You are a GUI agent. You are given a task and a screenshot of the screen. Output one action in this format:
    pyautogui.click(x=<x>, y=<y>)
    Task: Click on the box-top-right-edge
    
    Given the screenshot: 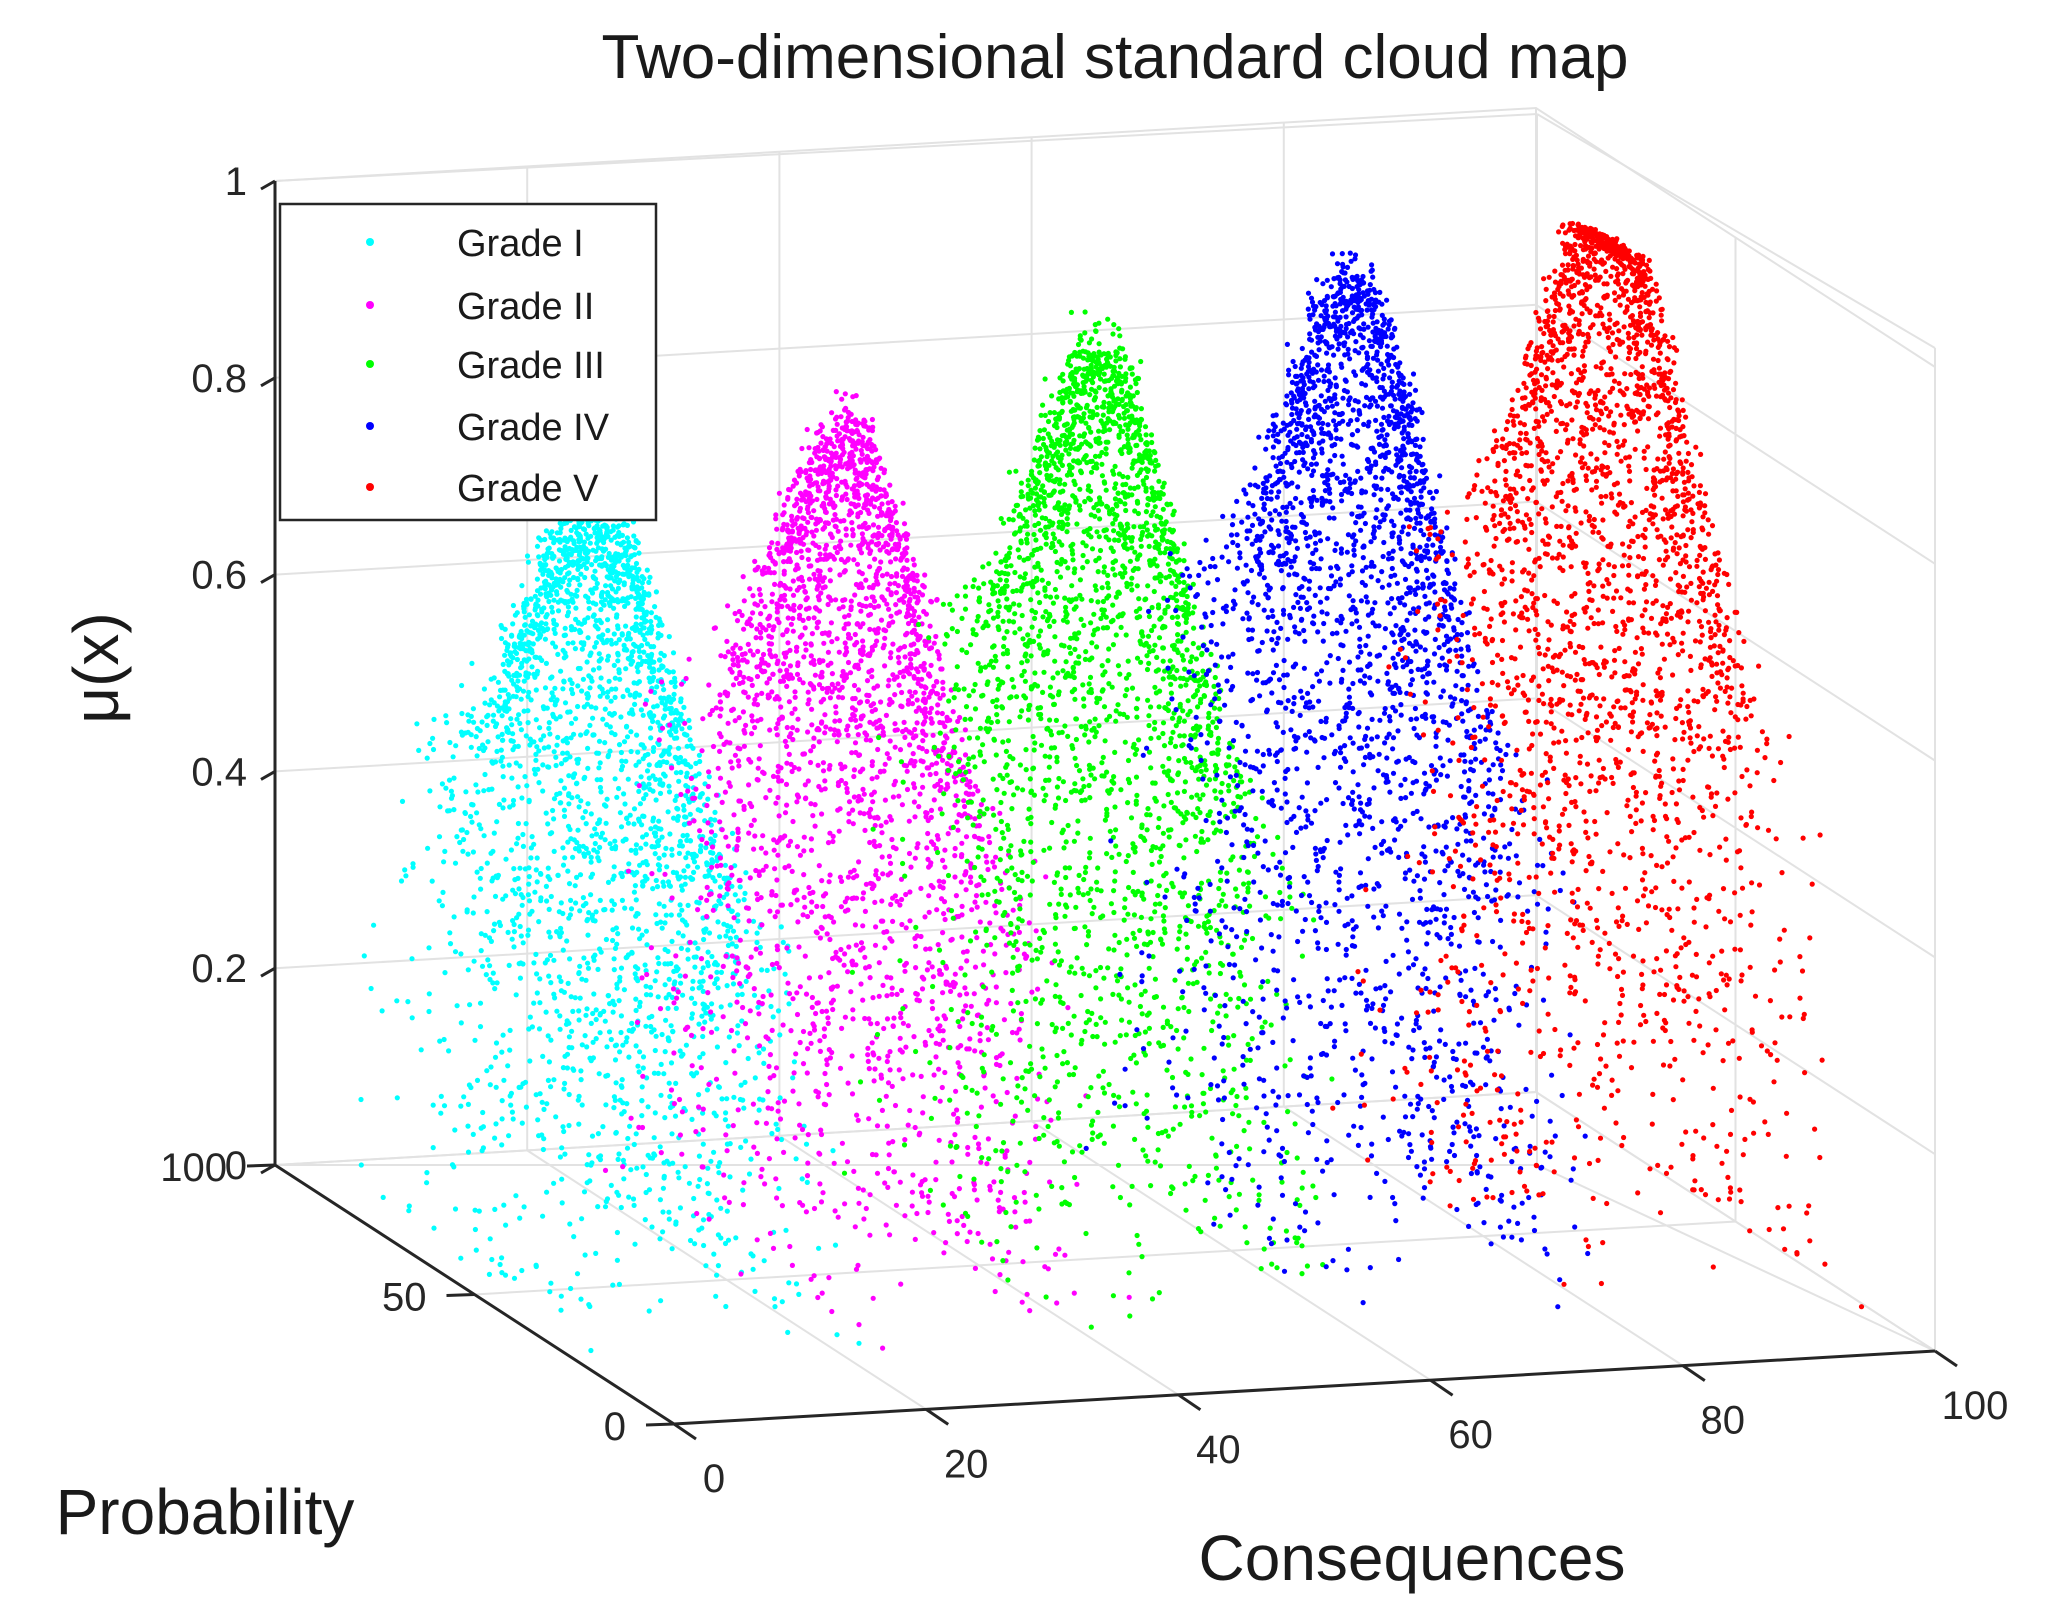 What is the action you would take?
    pyautogui.click(x=1736, y=231)
    